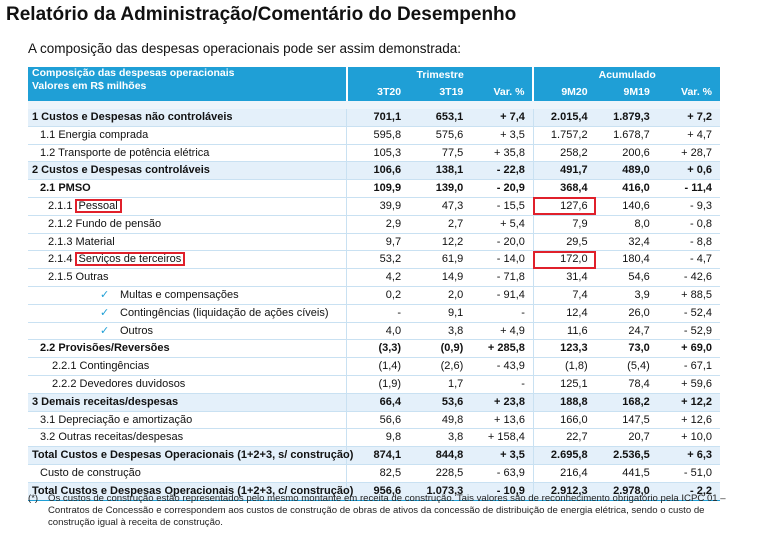 Image resolution: width=760 pixels, height=551 pixels. Describe the element at coordinates (440, 277) in the screenshot. I see `table-cell: 14,9` at that location.